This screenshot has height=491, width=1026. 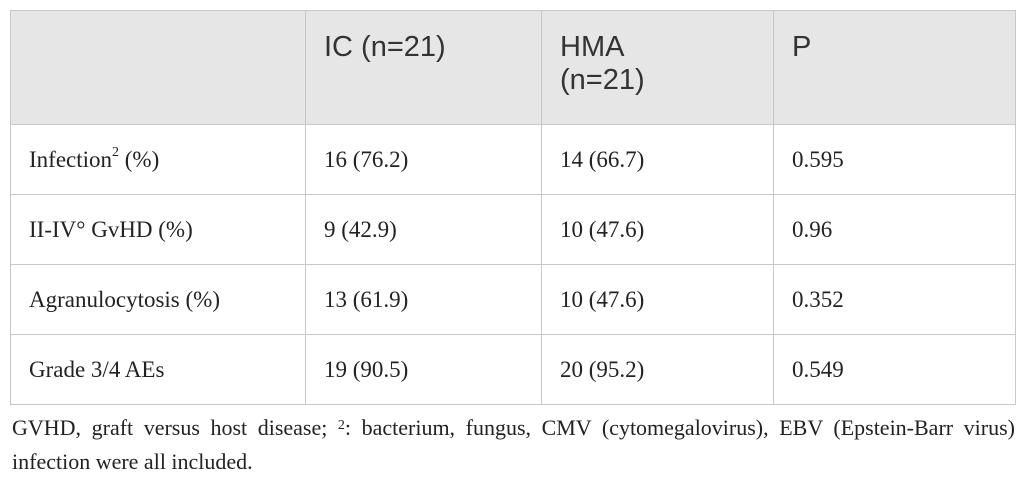 What do you see at coordinates (657, 369) in the screenshot?
I see `table-cell: 20 (95.2)` at bounding box center [657, 369].